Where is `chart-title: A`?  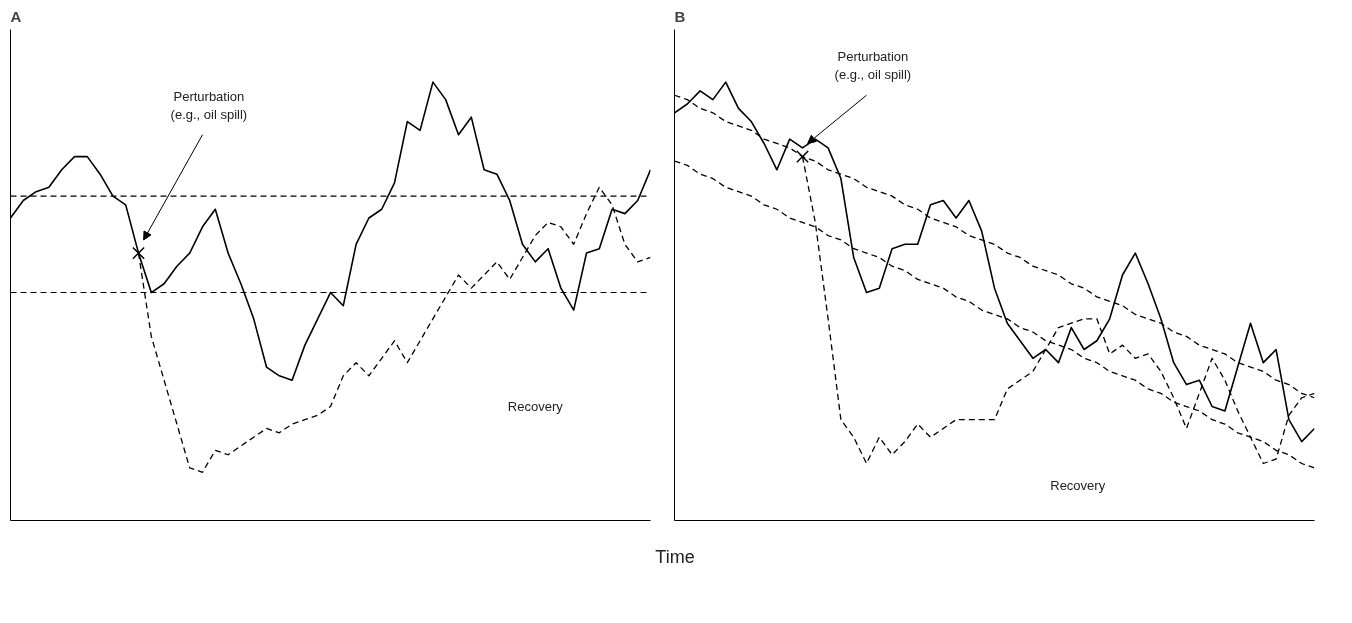 chart-title: A is located at coordinates (16, 16).